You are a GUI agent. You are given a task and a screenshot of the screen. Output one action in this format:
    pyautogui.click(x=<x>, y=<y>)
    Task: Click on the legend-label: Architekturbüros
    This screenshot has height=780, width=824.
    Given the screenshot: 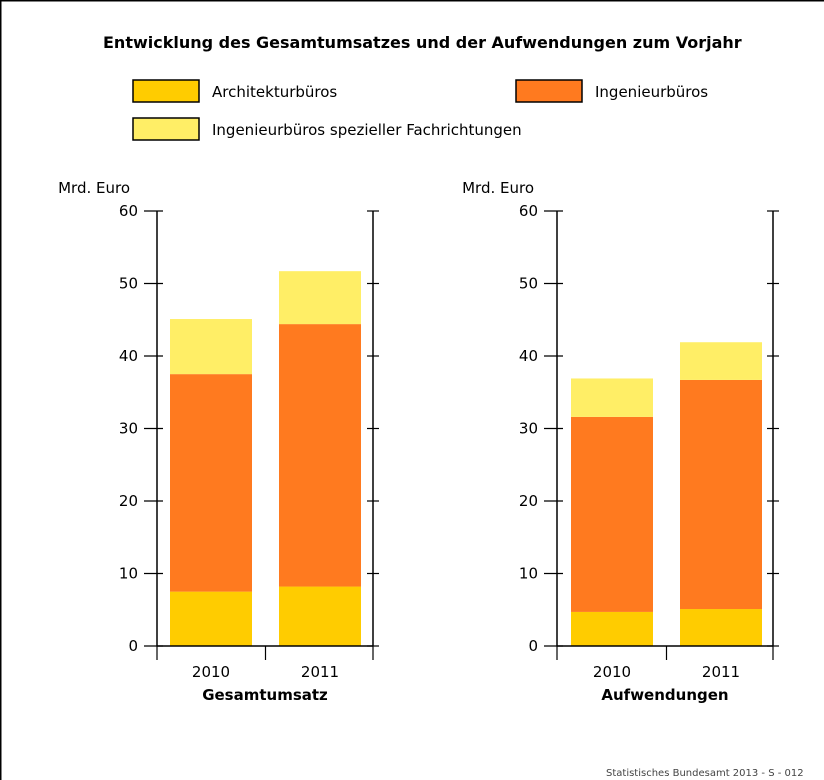 What is the action you would take?
    pyautogui.click(x=274, y=92)
    